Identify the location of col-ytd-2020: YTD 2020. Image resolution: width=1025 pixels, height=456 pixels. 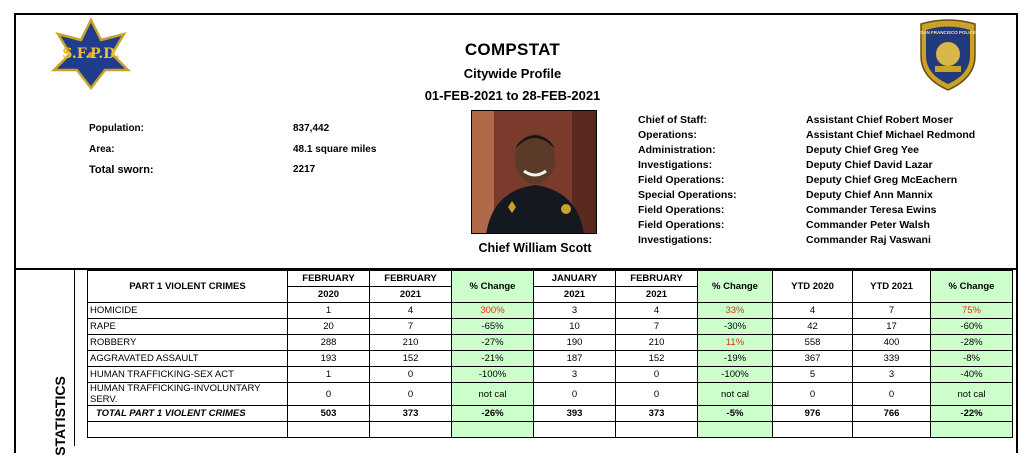
(812, 286).